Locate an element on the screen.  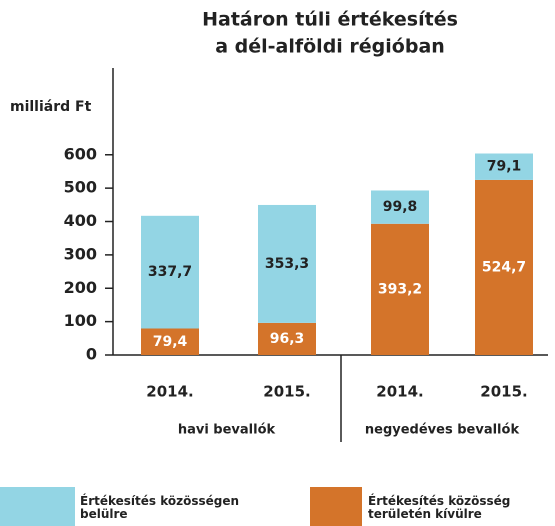
group-label: havi bevallók is located at coordinates (227, 430).